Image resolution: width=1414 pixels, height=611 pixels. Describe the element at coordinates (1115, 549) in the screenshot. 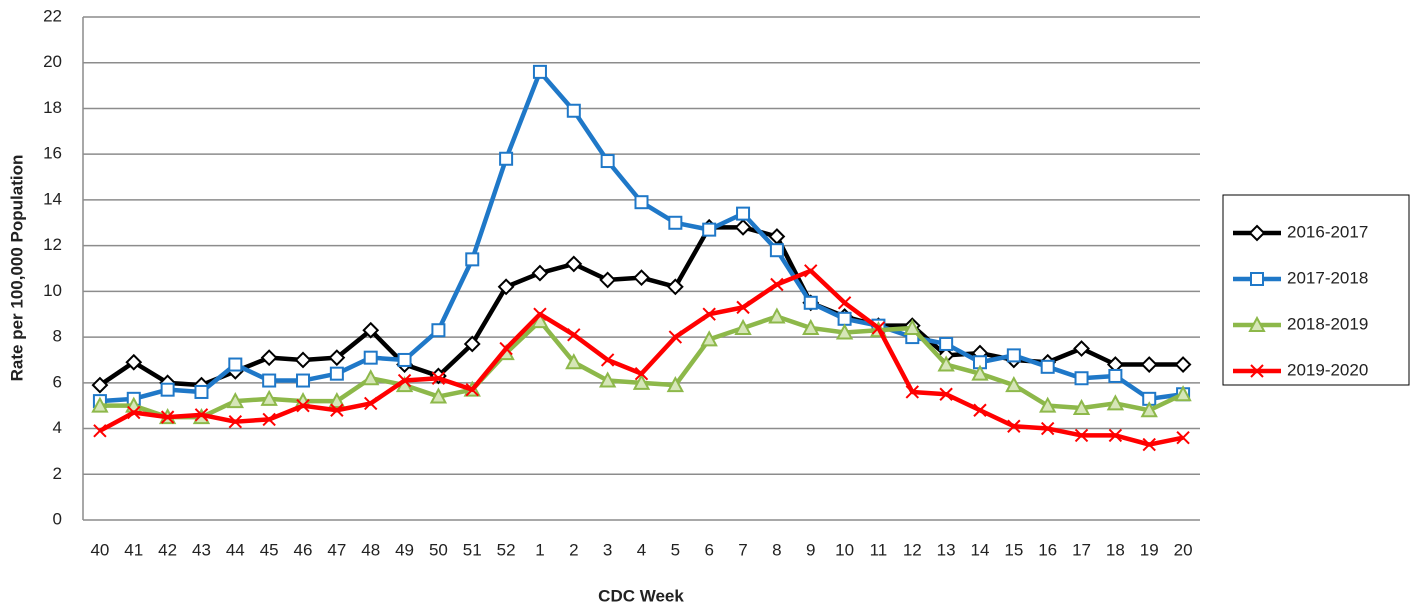

I see `x-tick-label: 18` at that location.